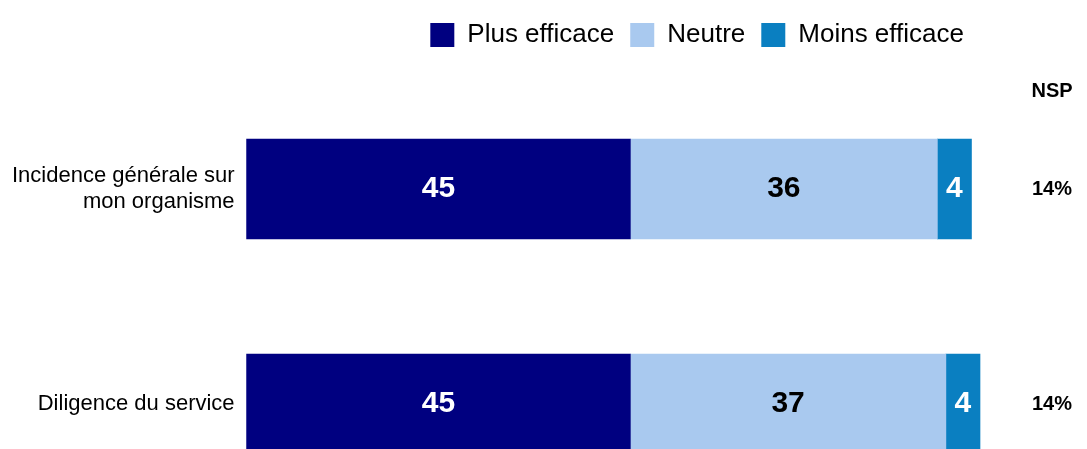 Image resolution: width=1087 pixels, height=449 pixels. What do you see at coordinates (706, 33) in the screenshot?
I see `legend-label: Neutre` at bounding box center [706, 33].